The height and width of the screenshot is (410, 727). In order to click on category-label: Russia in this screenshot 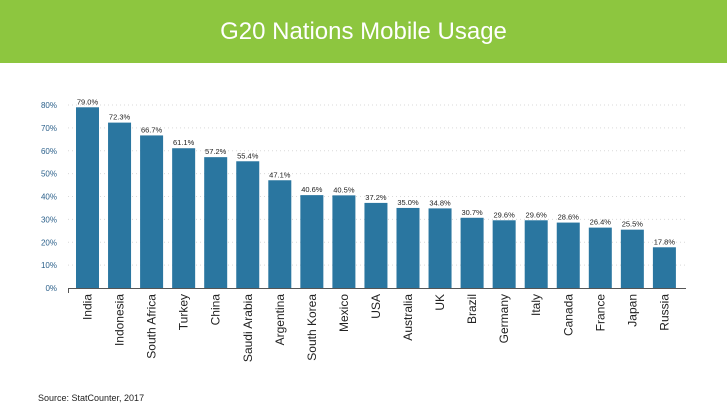, I will do `click(664, 312)`.